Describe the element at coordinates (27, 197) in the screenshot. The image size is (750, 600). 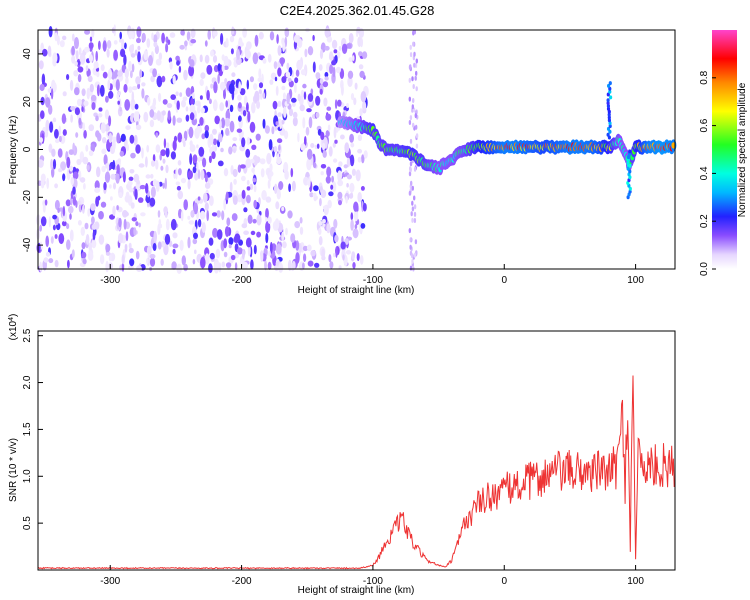
I see `heatmap-y-tick-label: -20` at that location.